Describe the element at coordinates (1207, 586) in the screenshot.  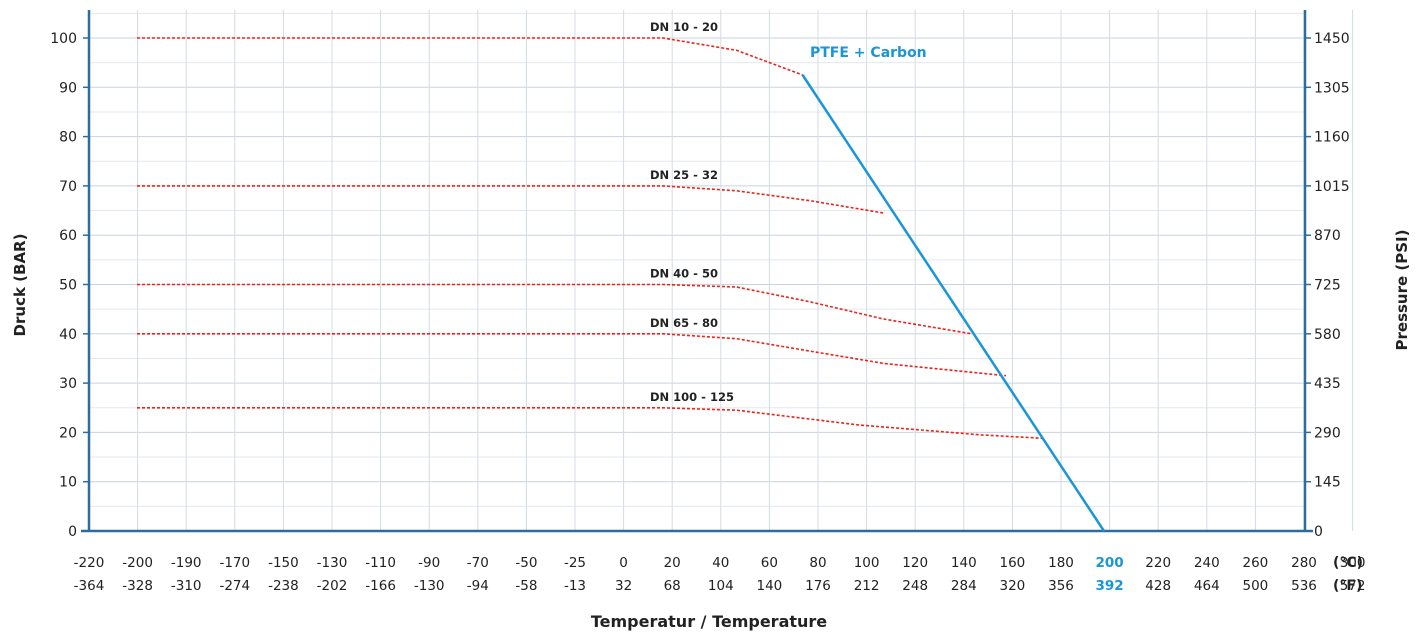
I see `x-tick-label-f: 464` at that location.